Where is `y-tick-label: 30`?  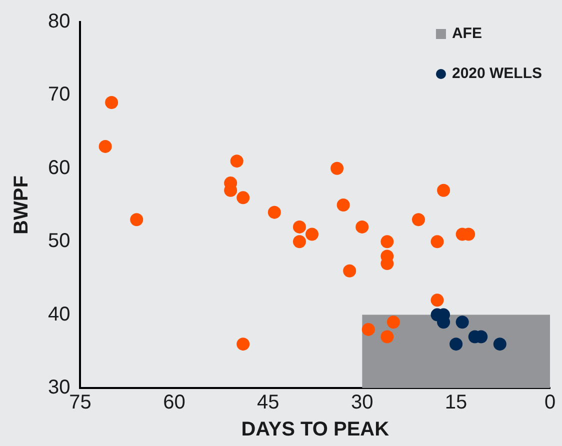
y-tick-label: 30 is located at coordinates (59, 387).